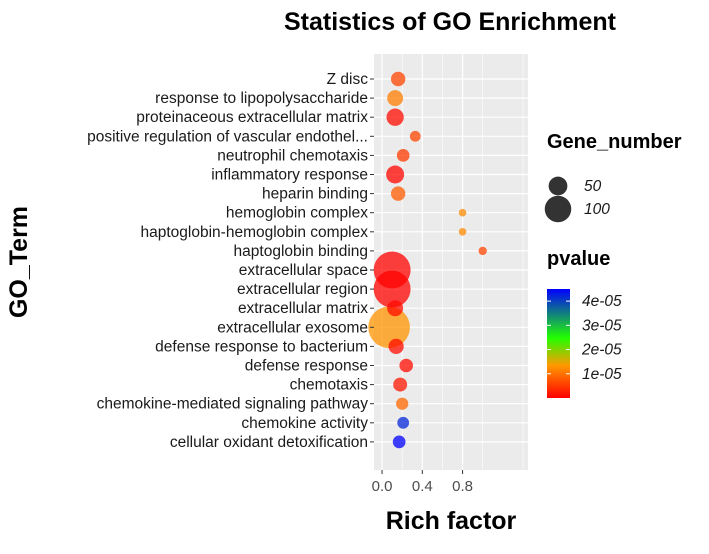  Describe the element at coordinates (292, 155) in the screenshot. I see `y-tick-label: neutrophil chemotaxis` at that location.